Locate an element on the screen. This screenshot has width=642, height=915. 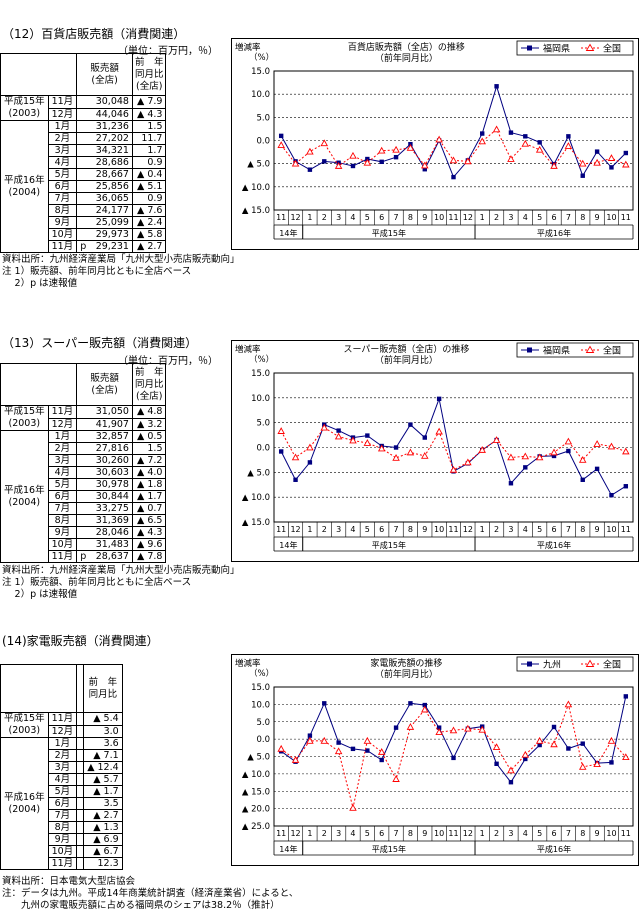
yoy-cell: ▲ 4.3 is located at coordinates (149, 114).